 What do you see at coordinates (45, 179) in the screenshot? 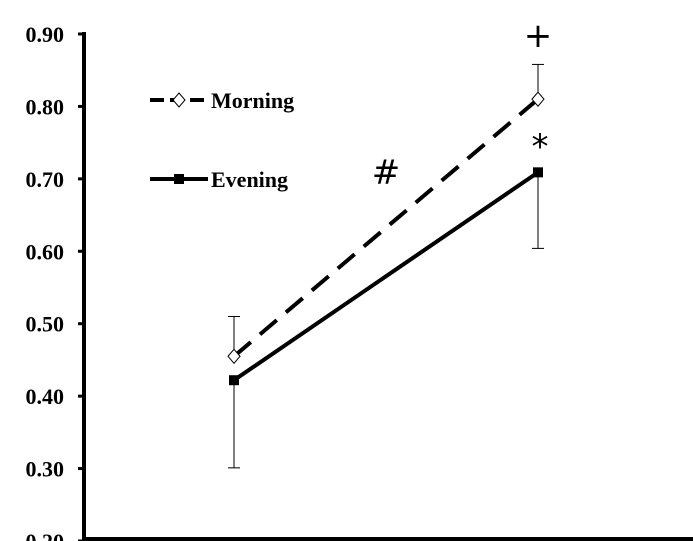
I see `y-tick-label: 0.70` at bounding box center [45, 179].